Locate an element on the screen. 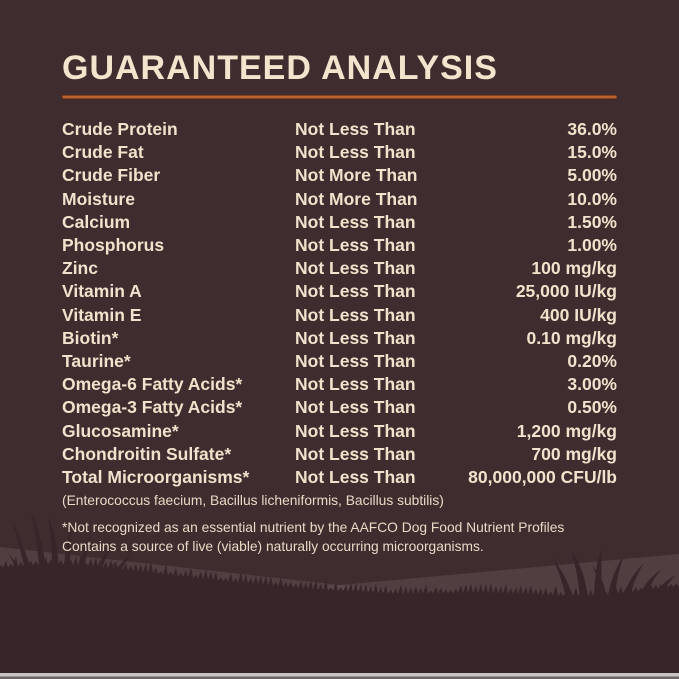  cell-nutrient: Crude Fiber is located at coordinates (111, 175).